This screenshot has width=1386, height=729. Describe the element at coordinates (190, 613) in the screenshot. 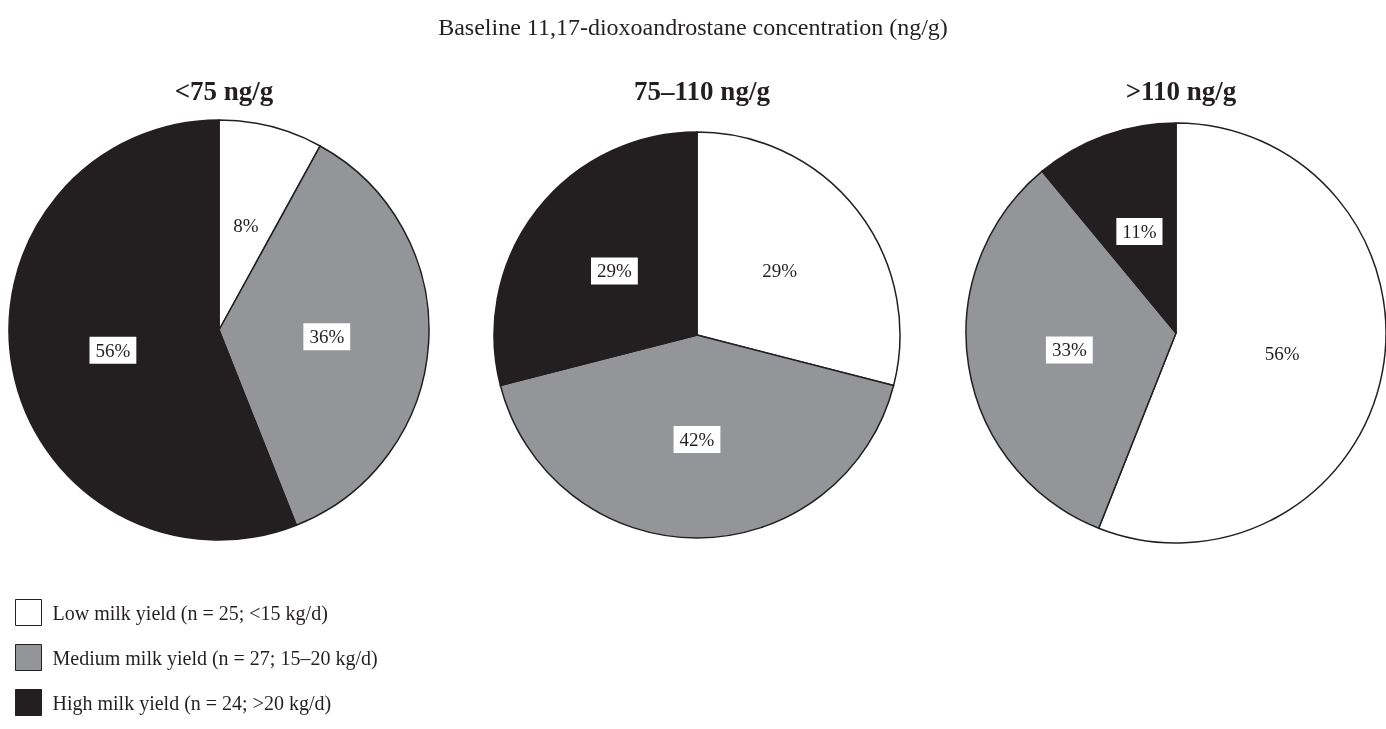

I see `legend-label: Low milk yield (n = 25; <15 kg/d)` at that location.